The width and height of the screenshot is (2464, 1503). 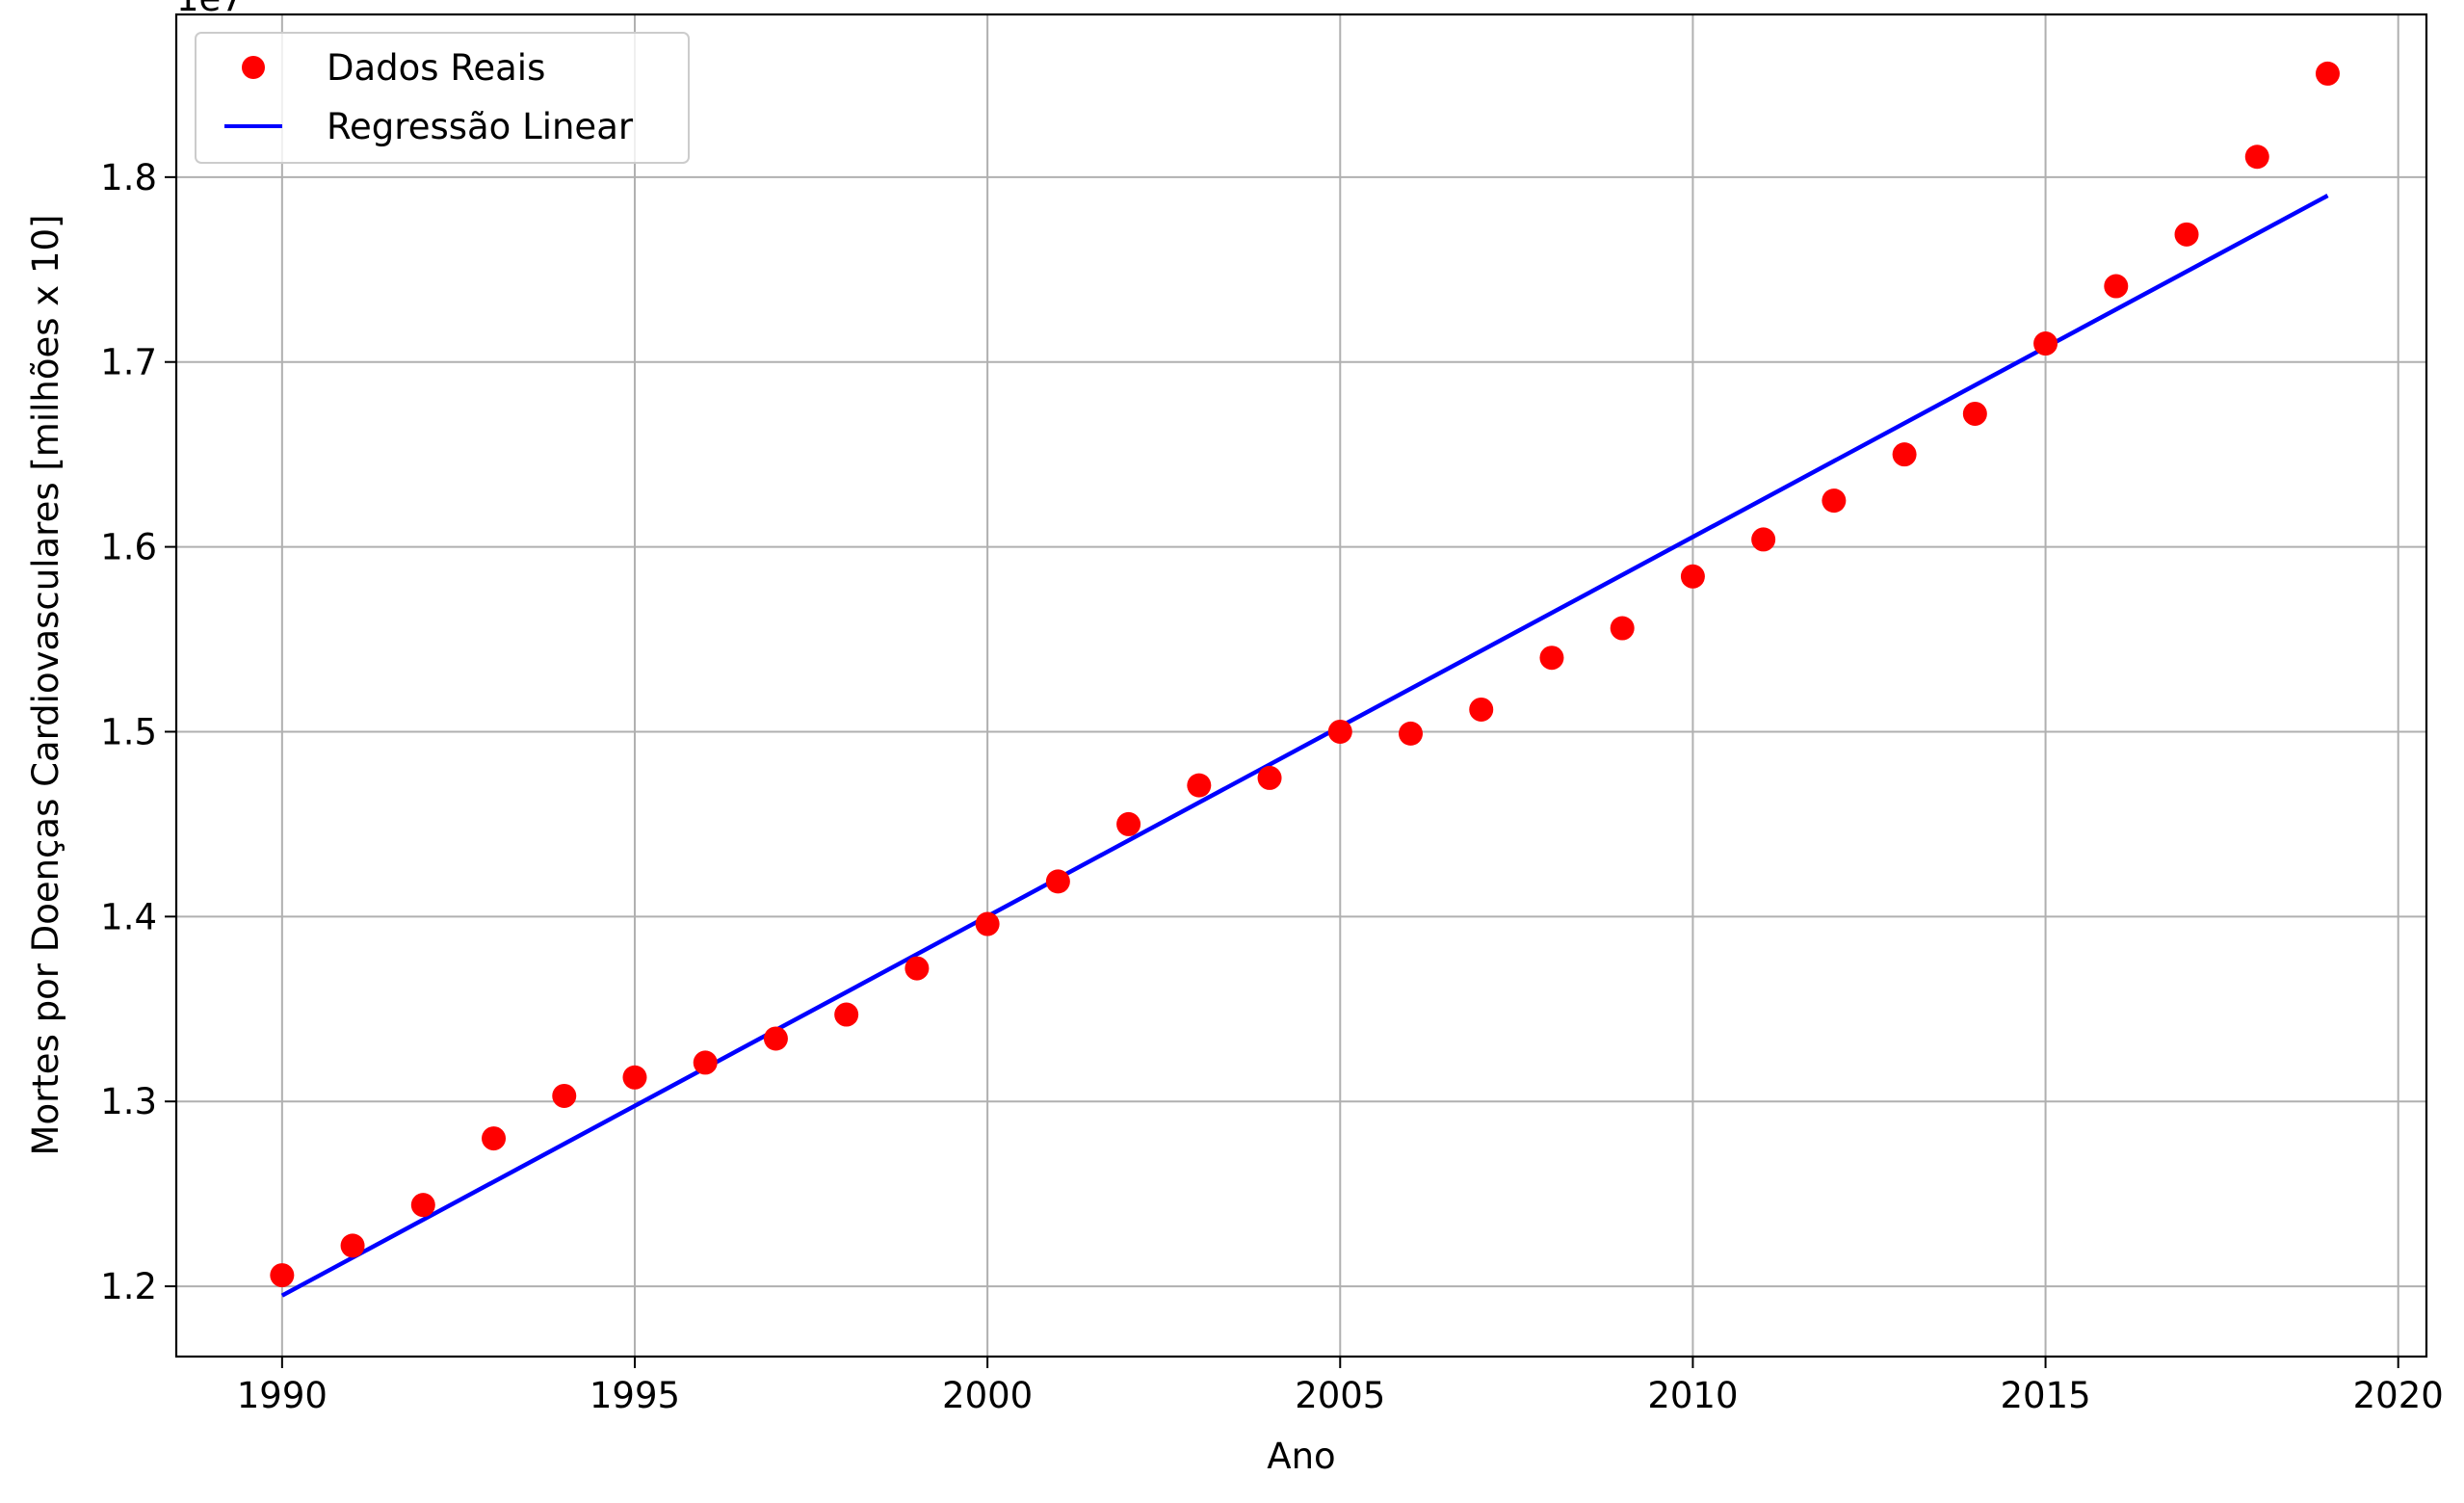 What do you see at coordinates (436, 68) in the screenshot?
I see `legend-label-dados-reais: Dados Reais` at bounding box center [436, 68].